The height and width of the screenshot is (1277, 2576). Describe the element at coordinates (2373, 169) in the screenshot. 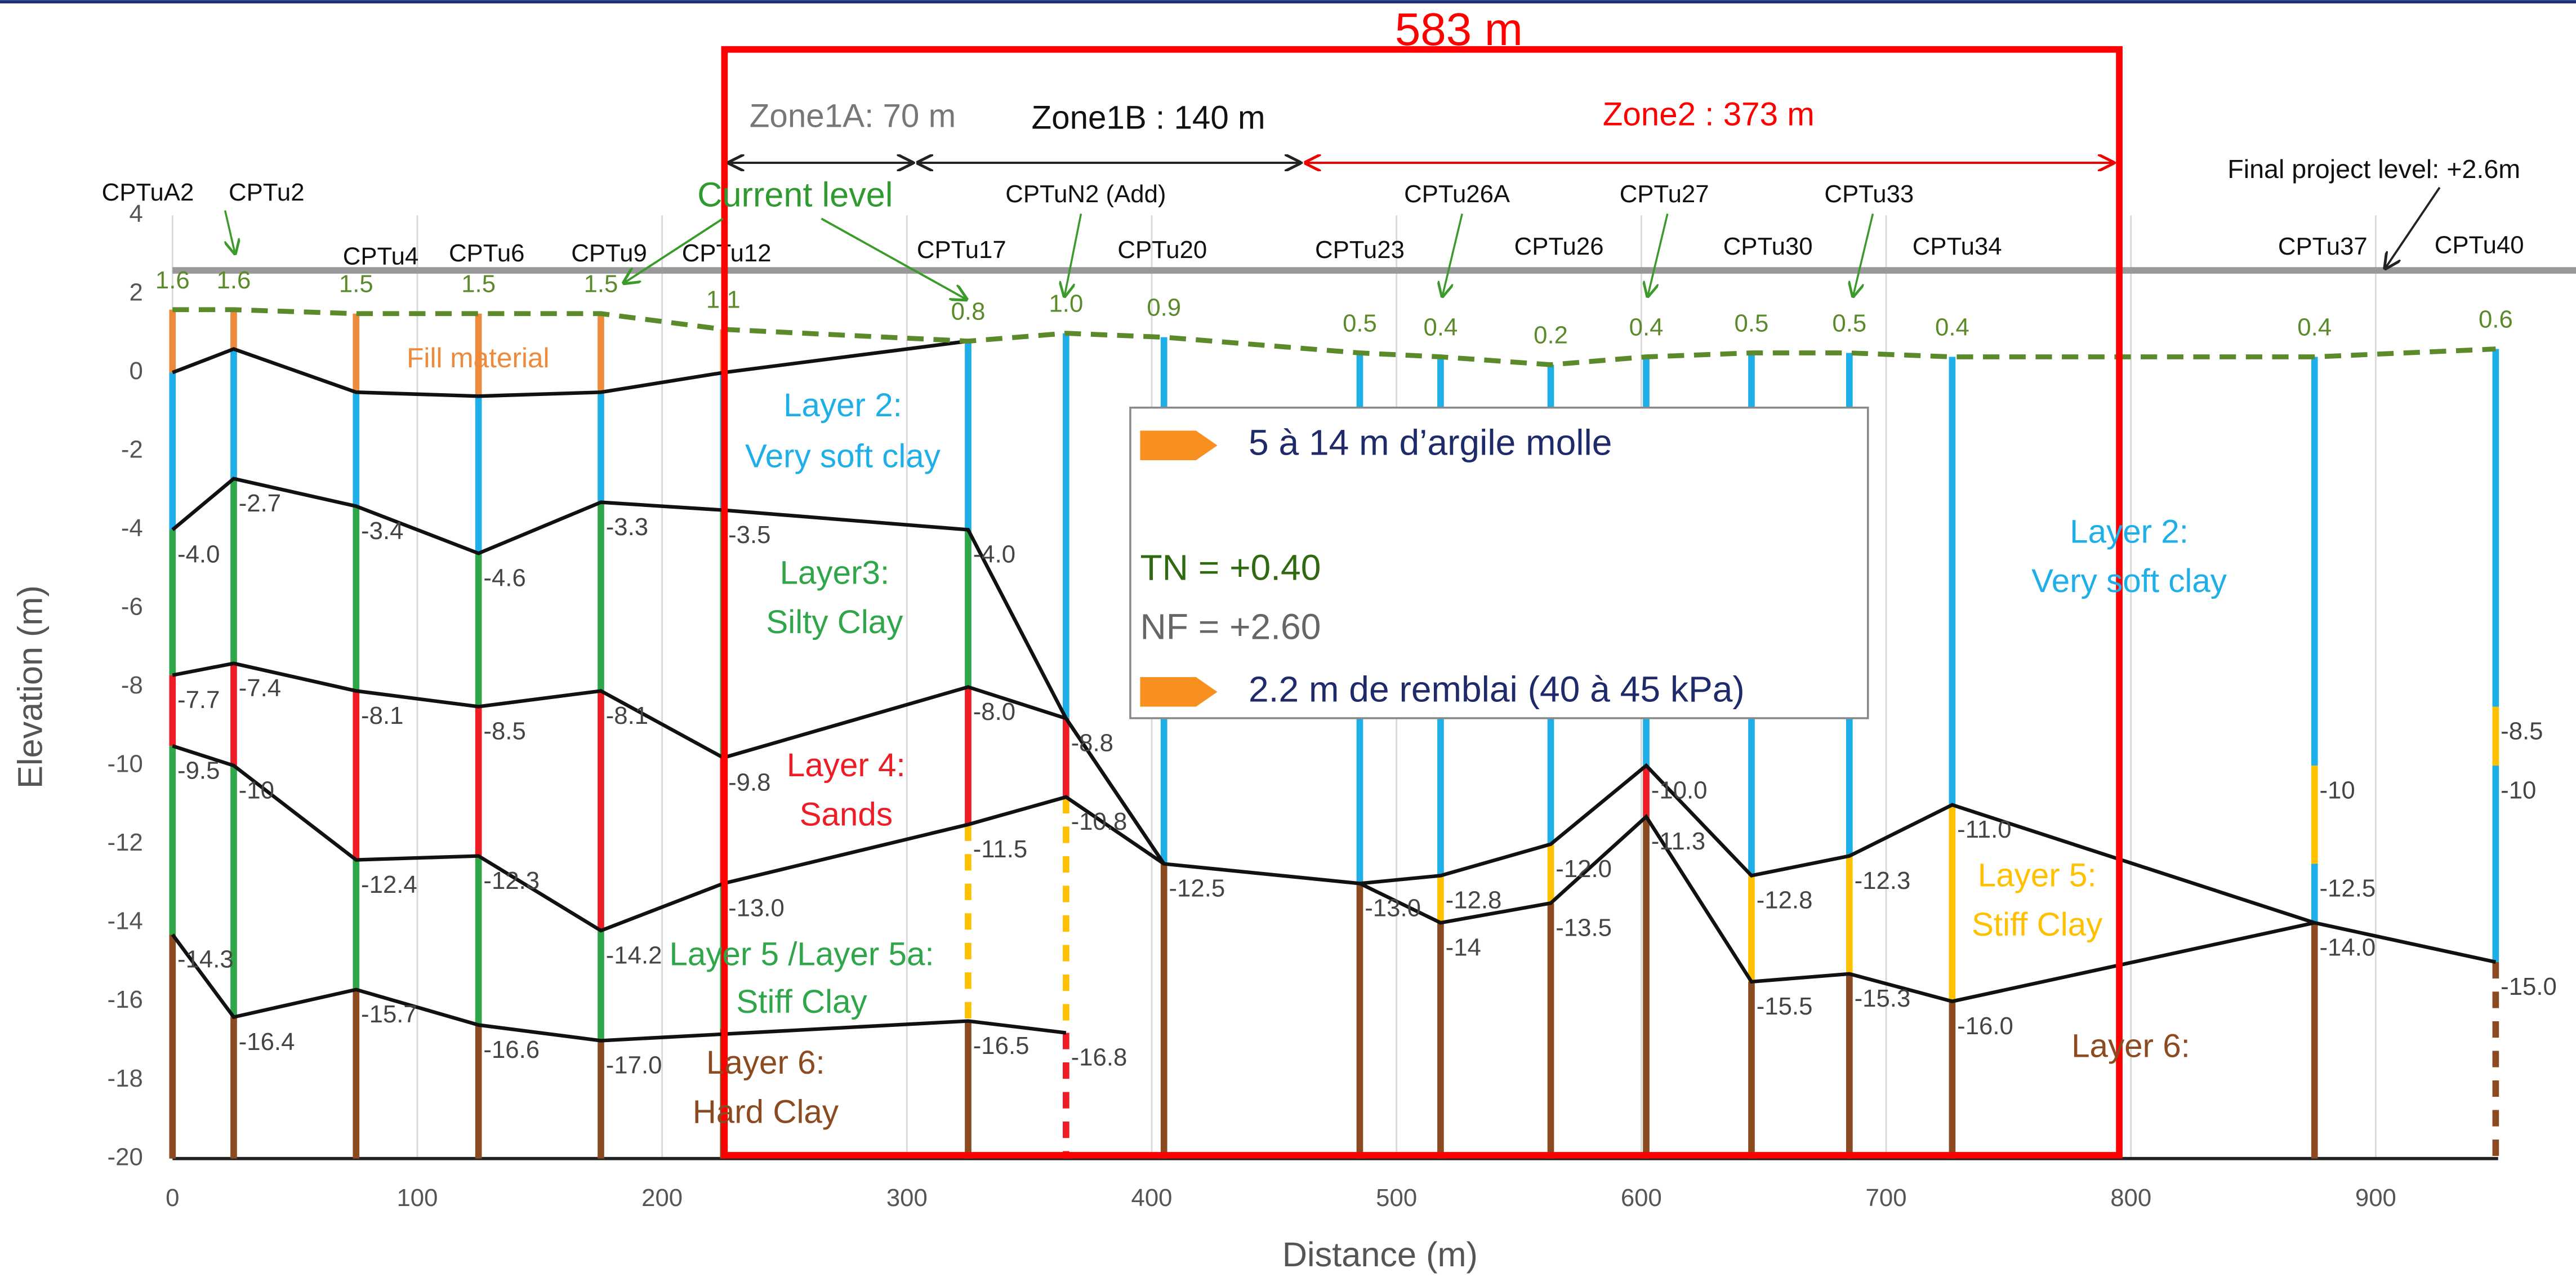

I see `final-level-label: Final project level: +2.6m` at that location.